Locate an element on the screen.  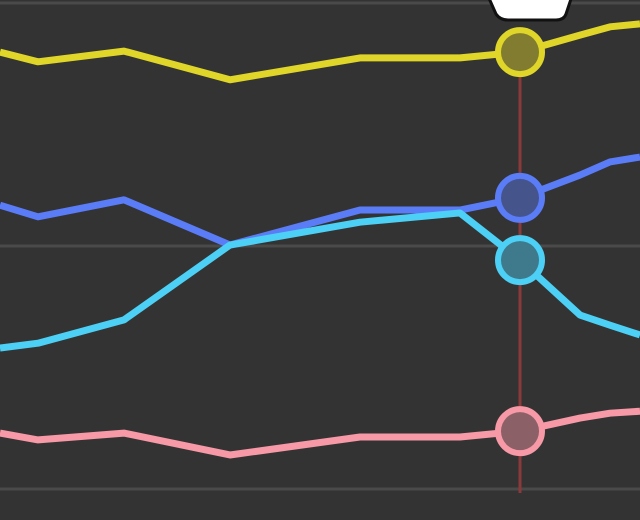
dots is located at coordinates (520, 242).